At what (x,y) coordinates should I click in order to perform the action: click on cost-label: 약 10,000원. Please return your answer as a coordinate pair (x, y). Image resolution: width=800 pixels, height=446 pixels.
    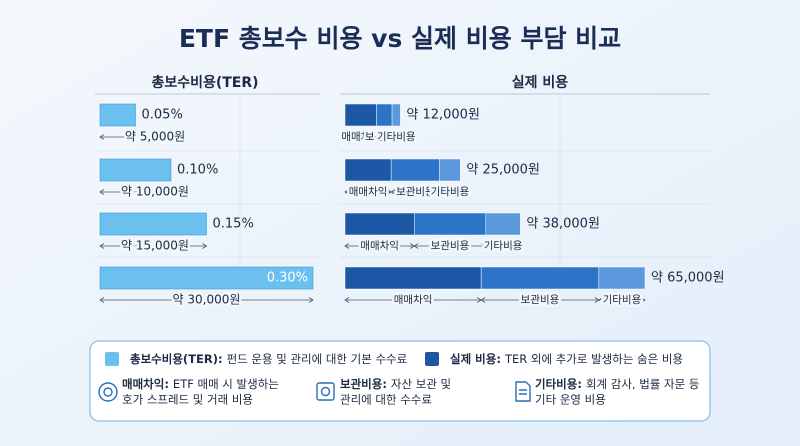
    Looking at the image, I should click on (155, 191).